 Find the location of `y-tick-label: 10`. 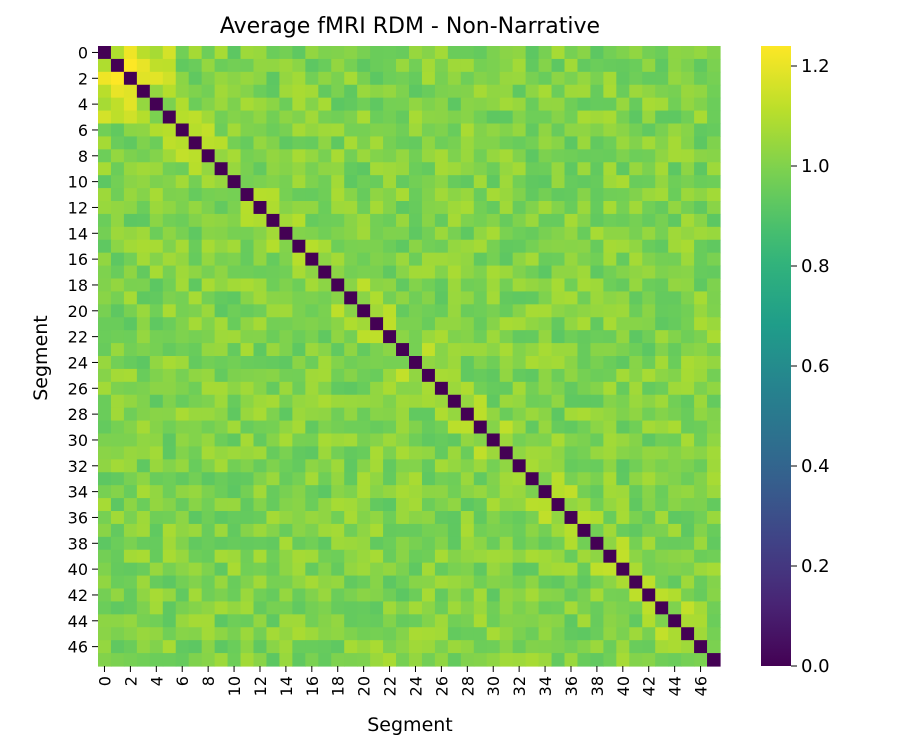

y-tick-label: 10 is located at coordinates (78, 182).